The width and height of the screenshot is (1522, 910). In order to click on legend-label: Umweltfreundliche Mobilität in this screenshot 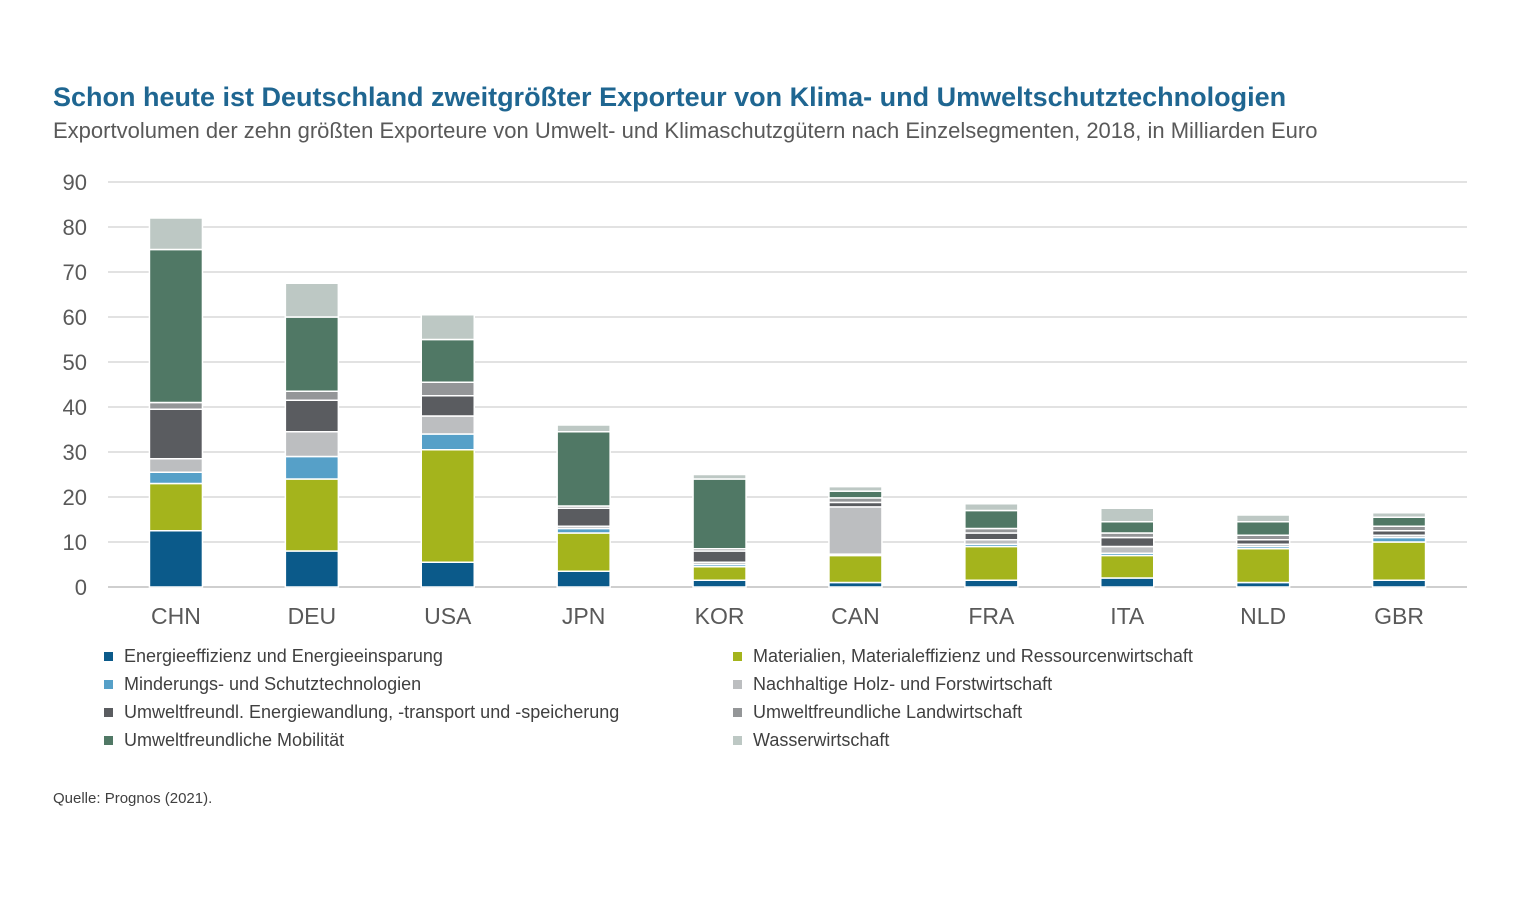, I will do `click(234, 740)`.